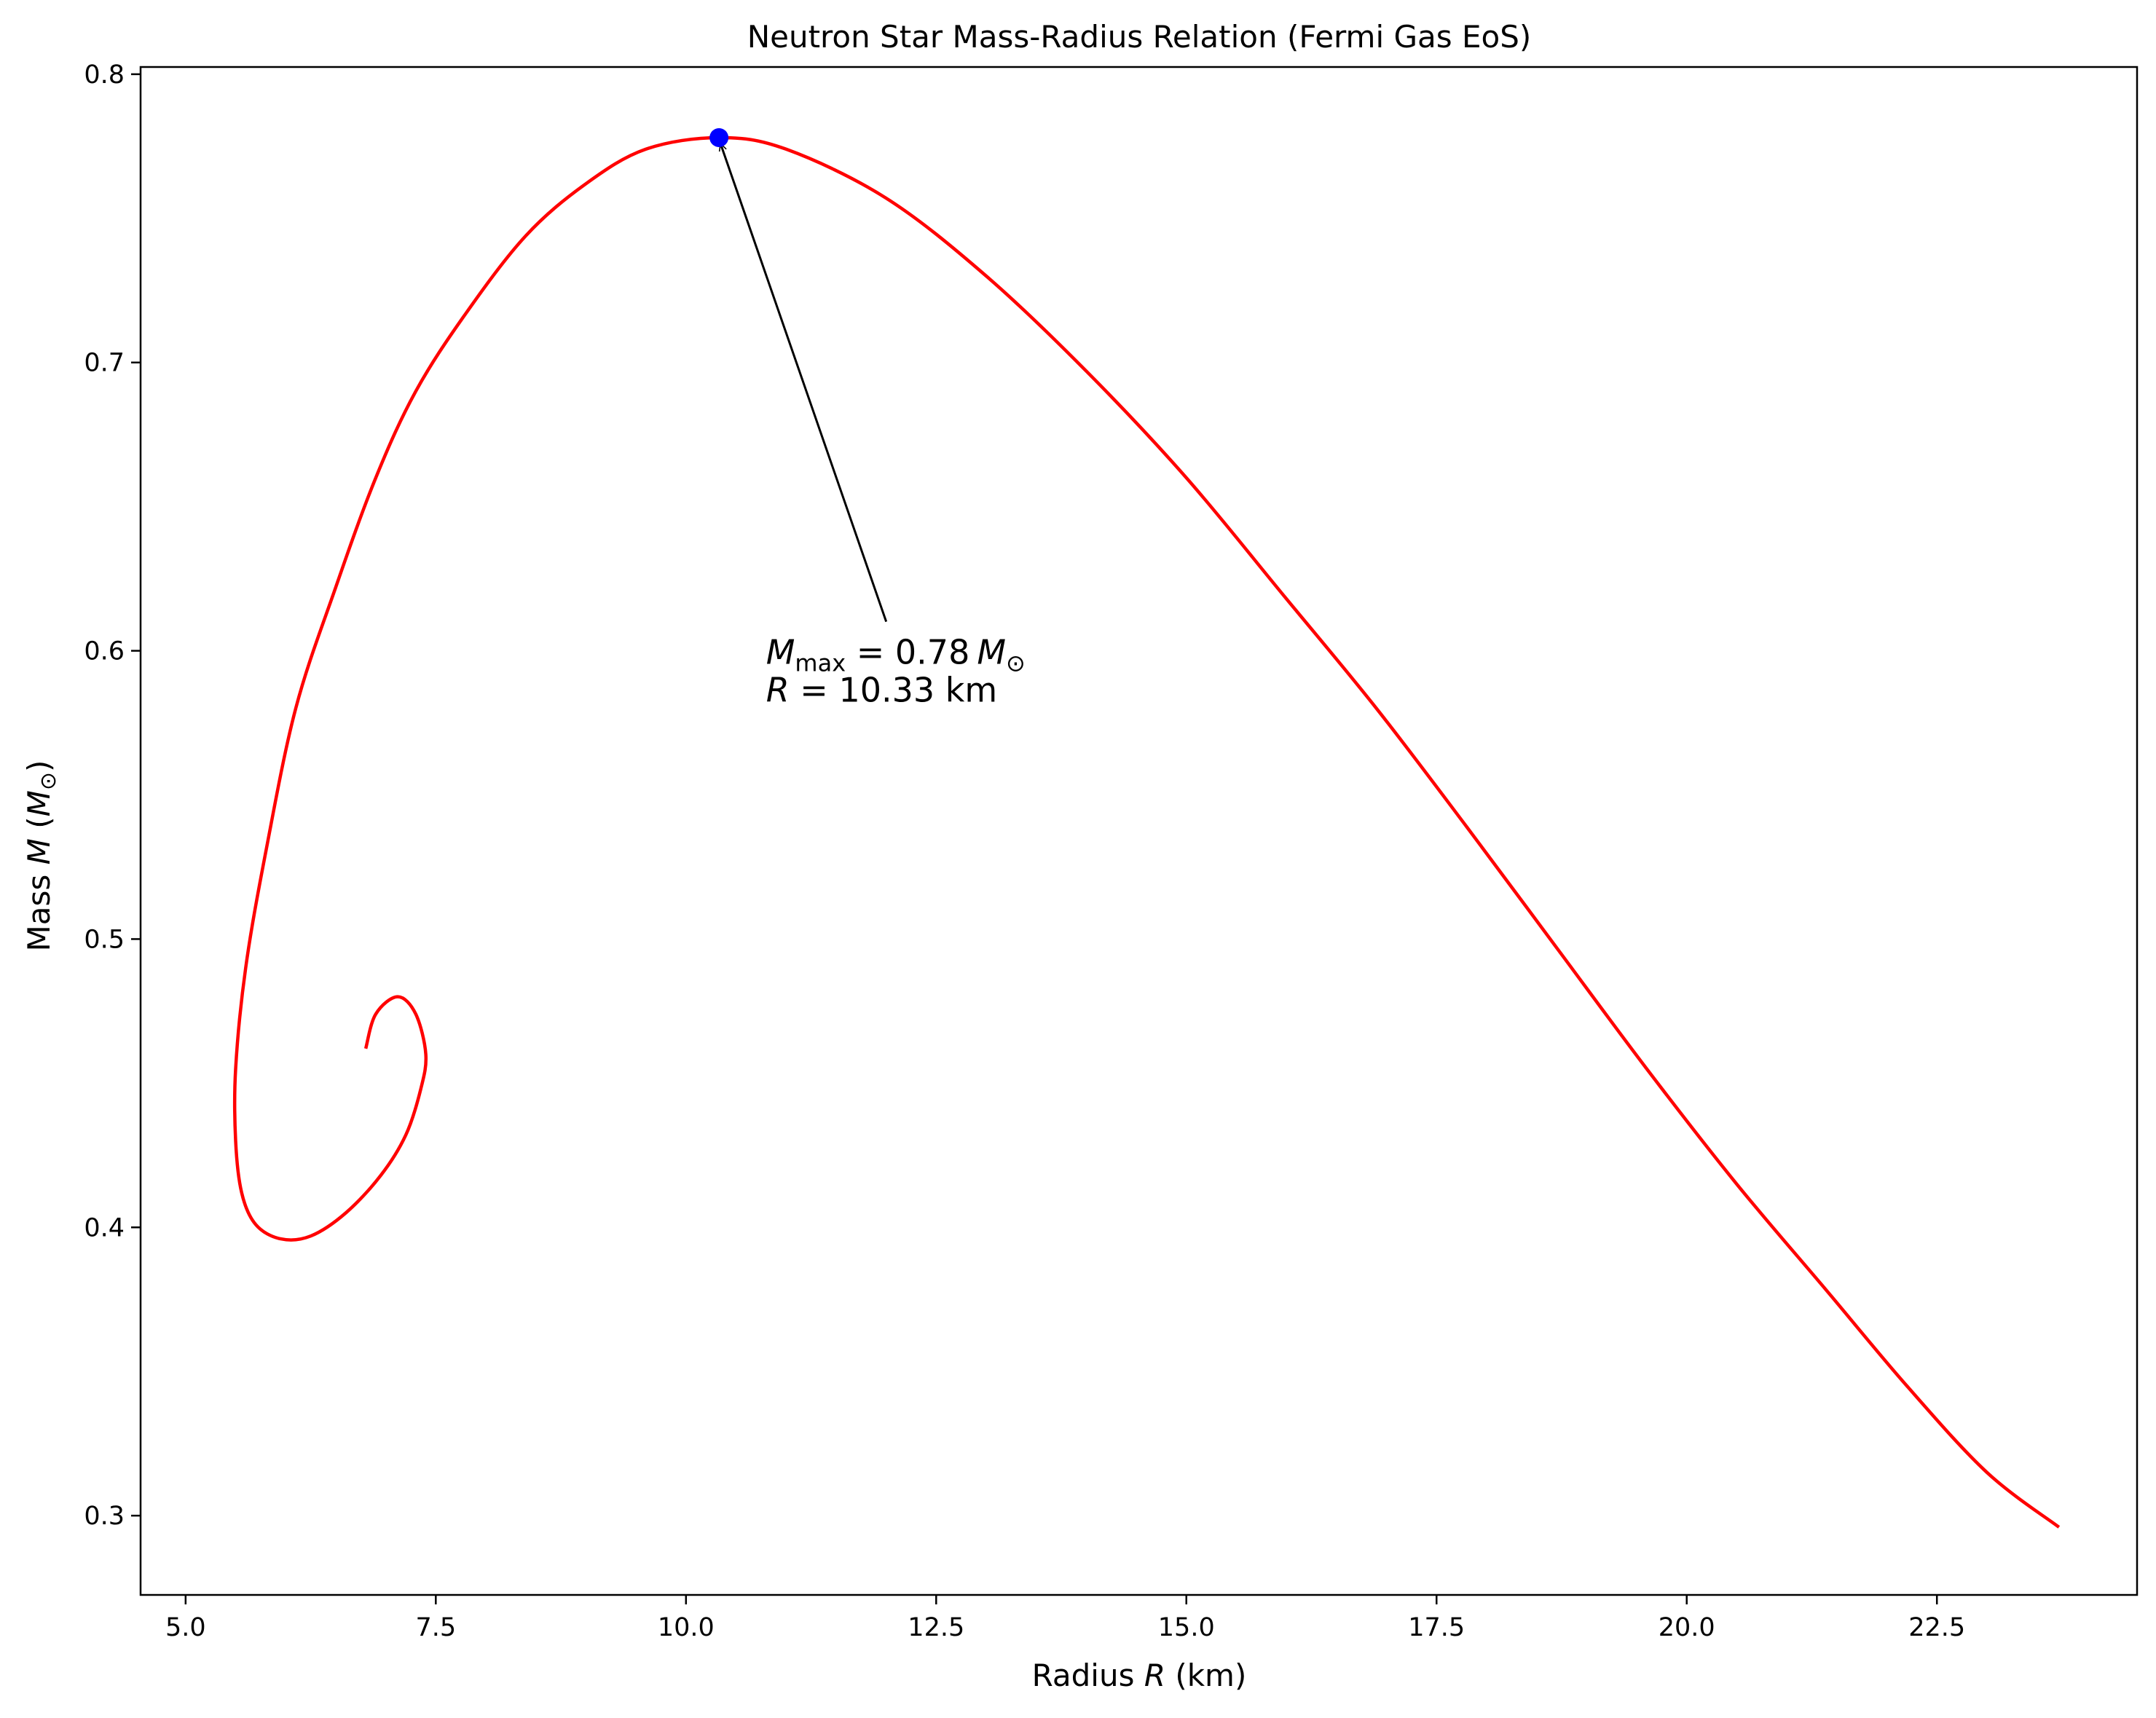  I want to click on y-axis-label-prefix: Mass, so click(39, 908).